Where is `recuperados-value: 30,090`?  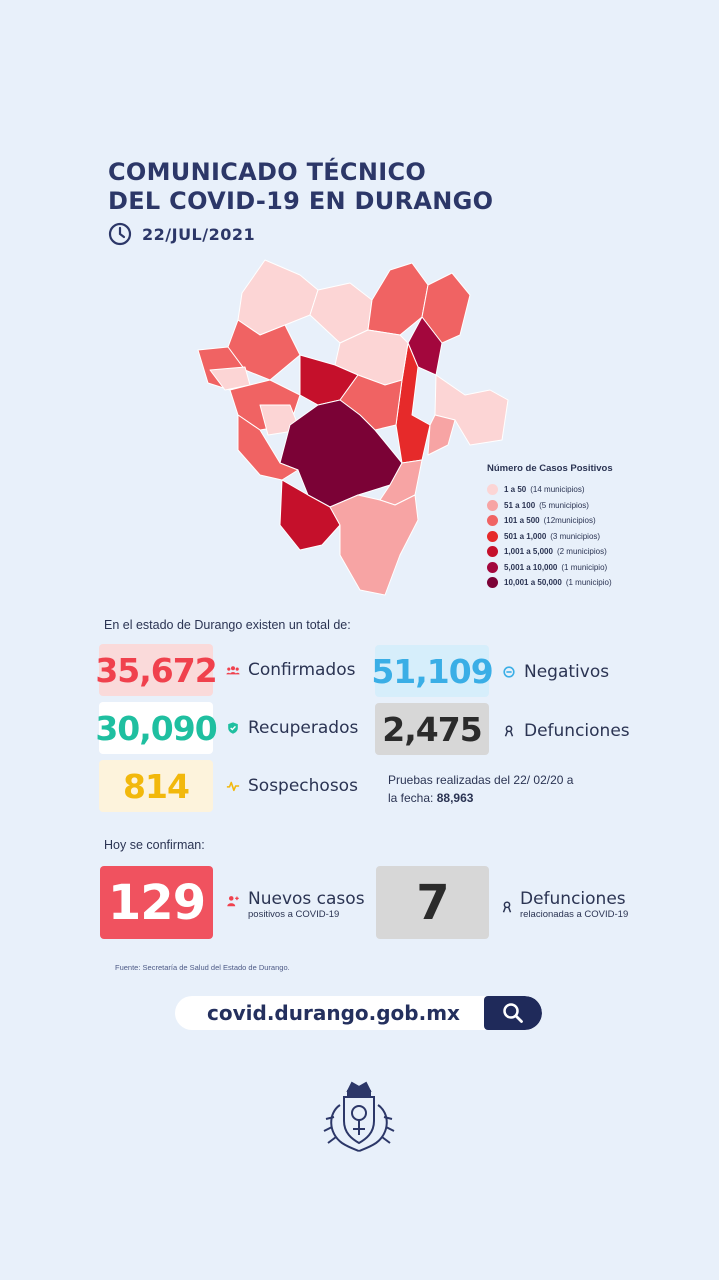
recuperados-value: 30,090 is located at coordinates (156, 728).